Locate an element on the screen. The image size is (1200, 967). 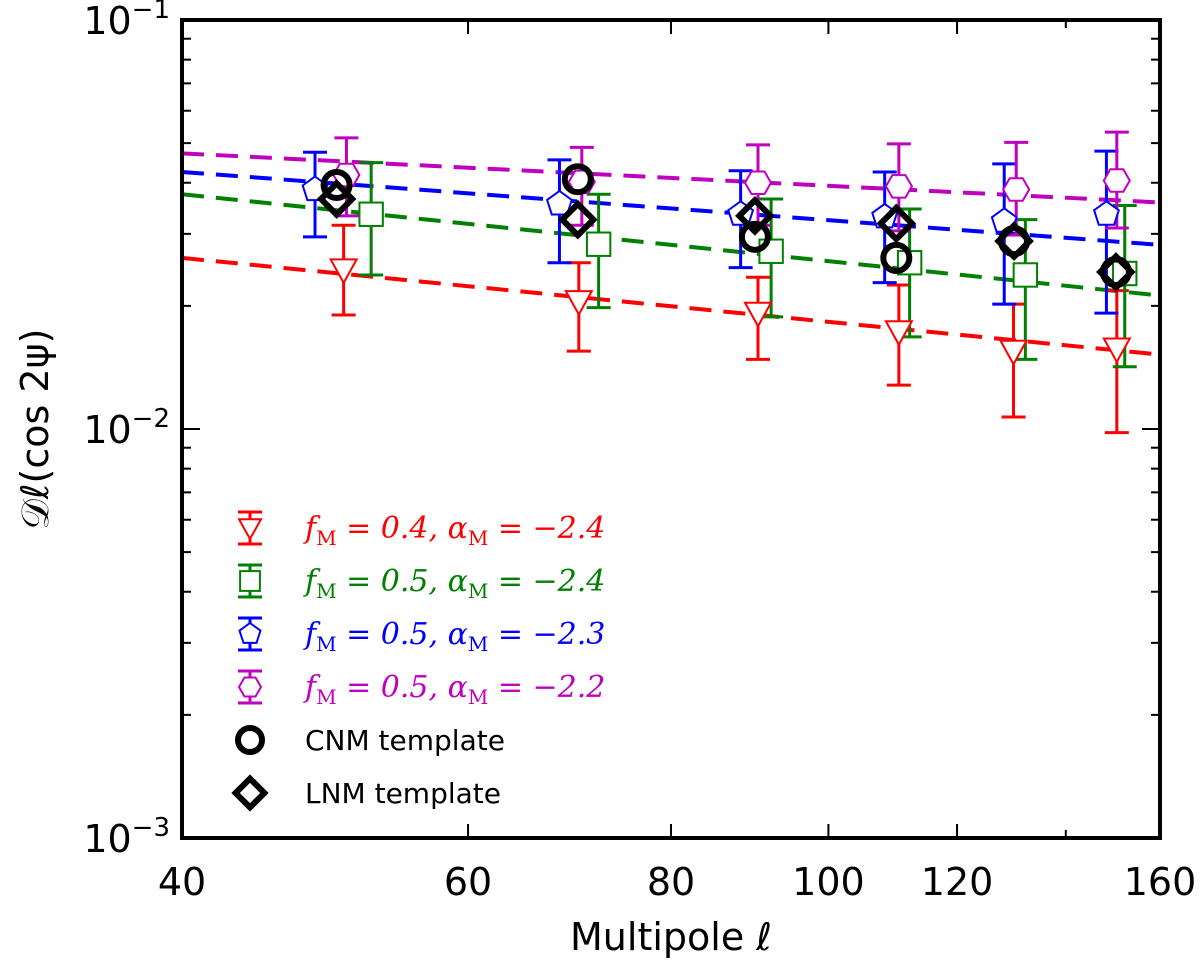
legend-label: CNM template is located at coordinates (405, 740).